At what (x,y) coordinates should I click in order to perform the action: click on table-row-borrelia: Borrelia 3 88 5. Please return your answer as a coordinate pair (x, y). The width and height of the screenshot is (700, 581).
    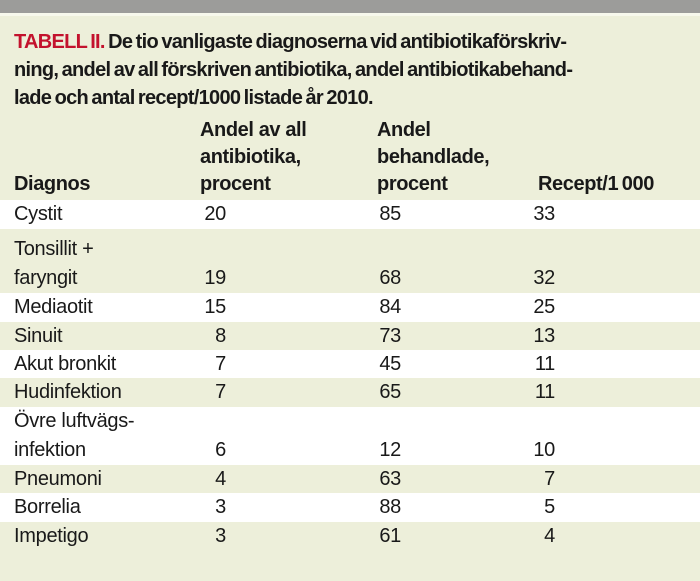
    Looking at the image, I should click on (350, 507).